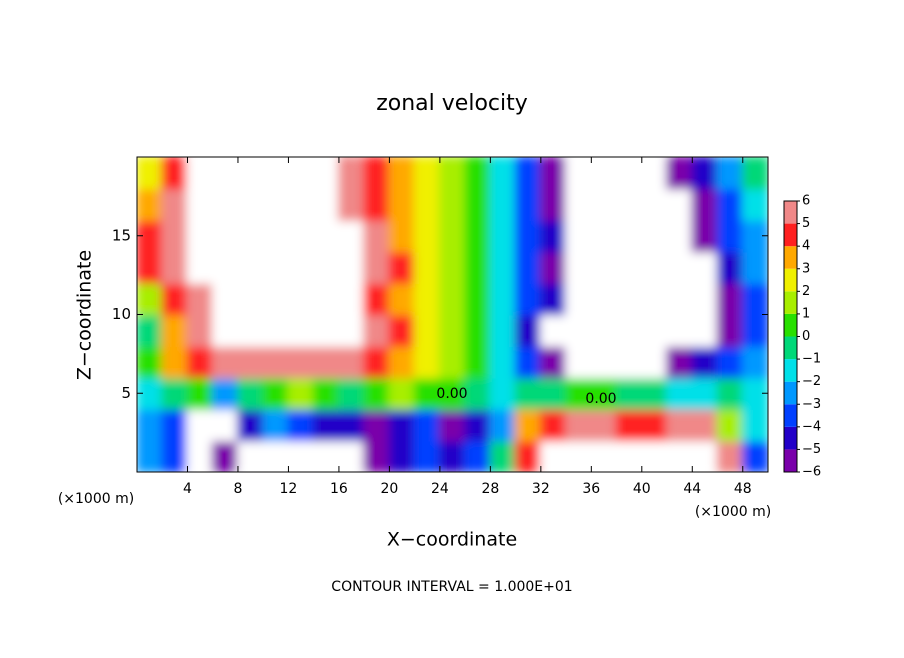  I want to click on x-tick-label: 20, so click(389, 489).